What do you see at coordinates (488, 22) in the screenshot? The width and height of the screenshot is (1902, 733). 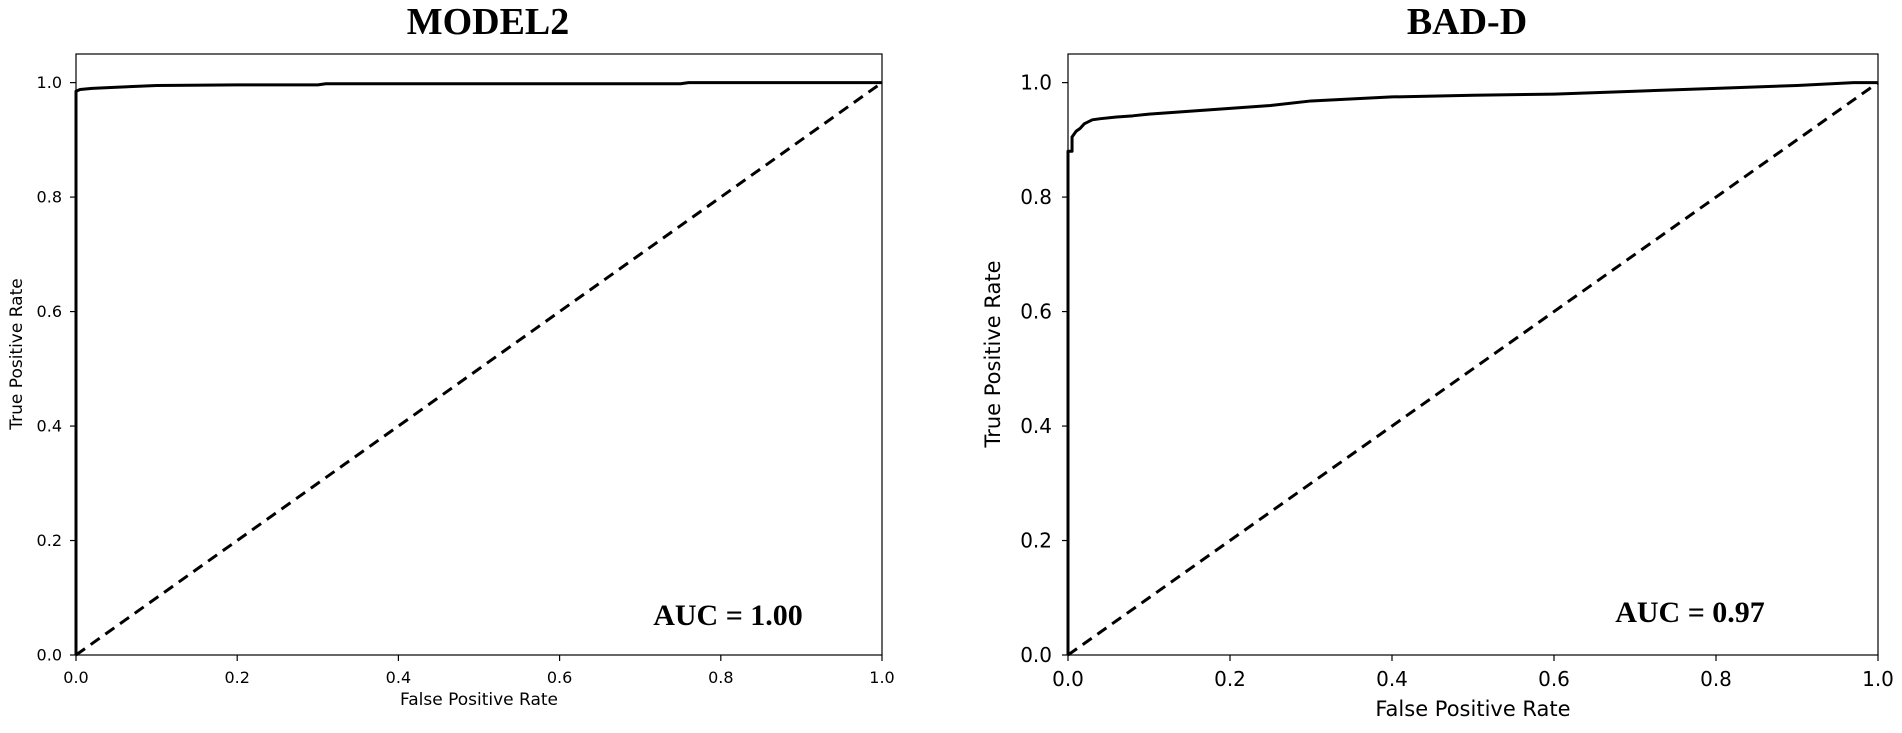 I see `chart-title: MODEL2` at bounding box center [488, 22].